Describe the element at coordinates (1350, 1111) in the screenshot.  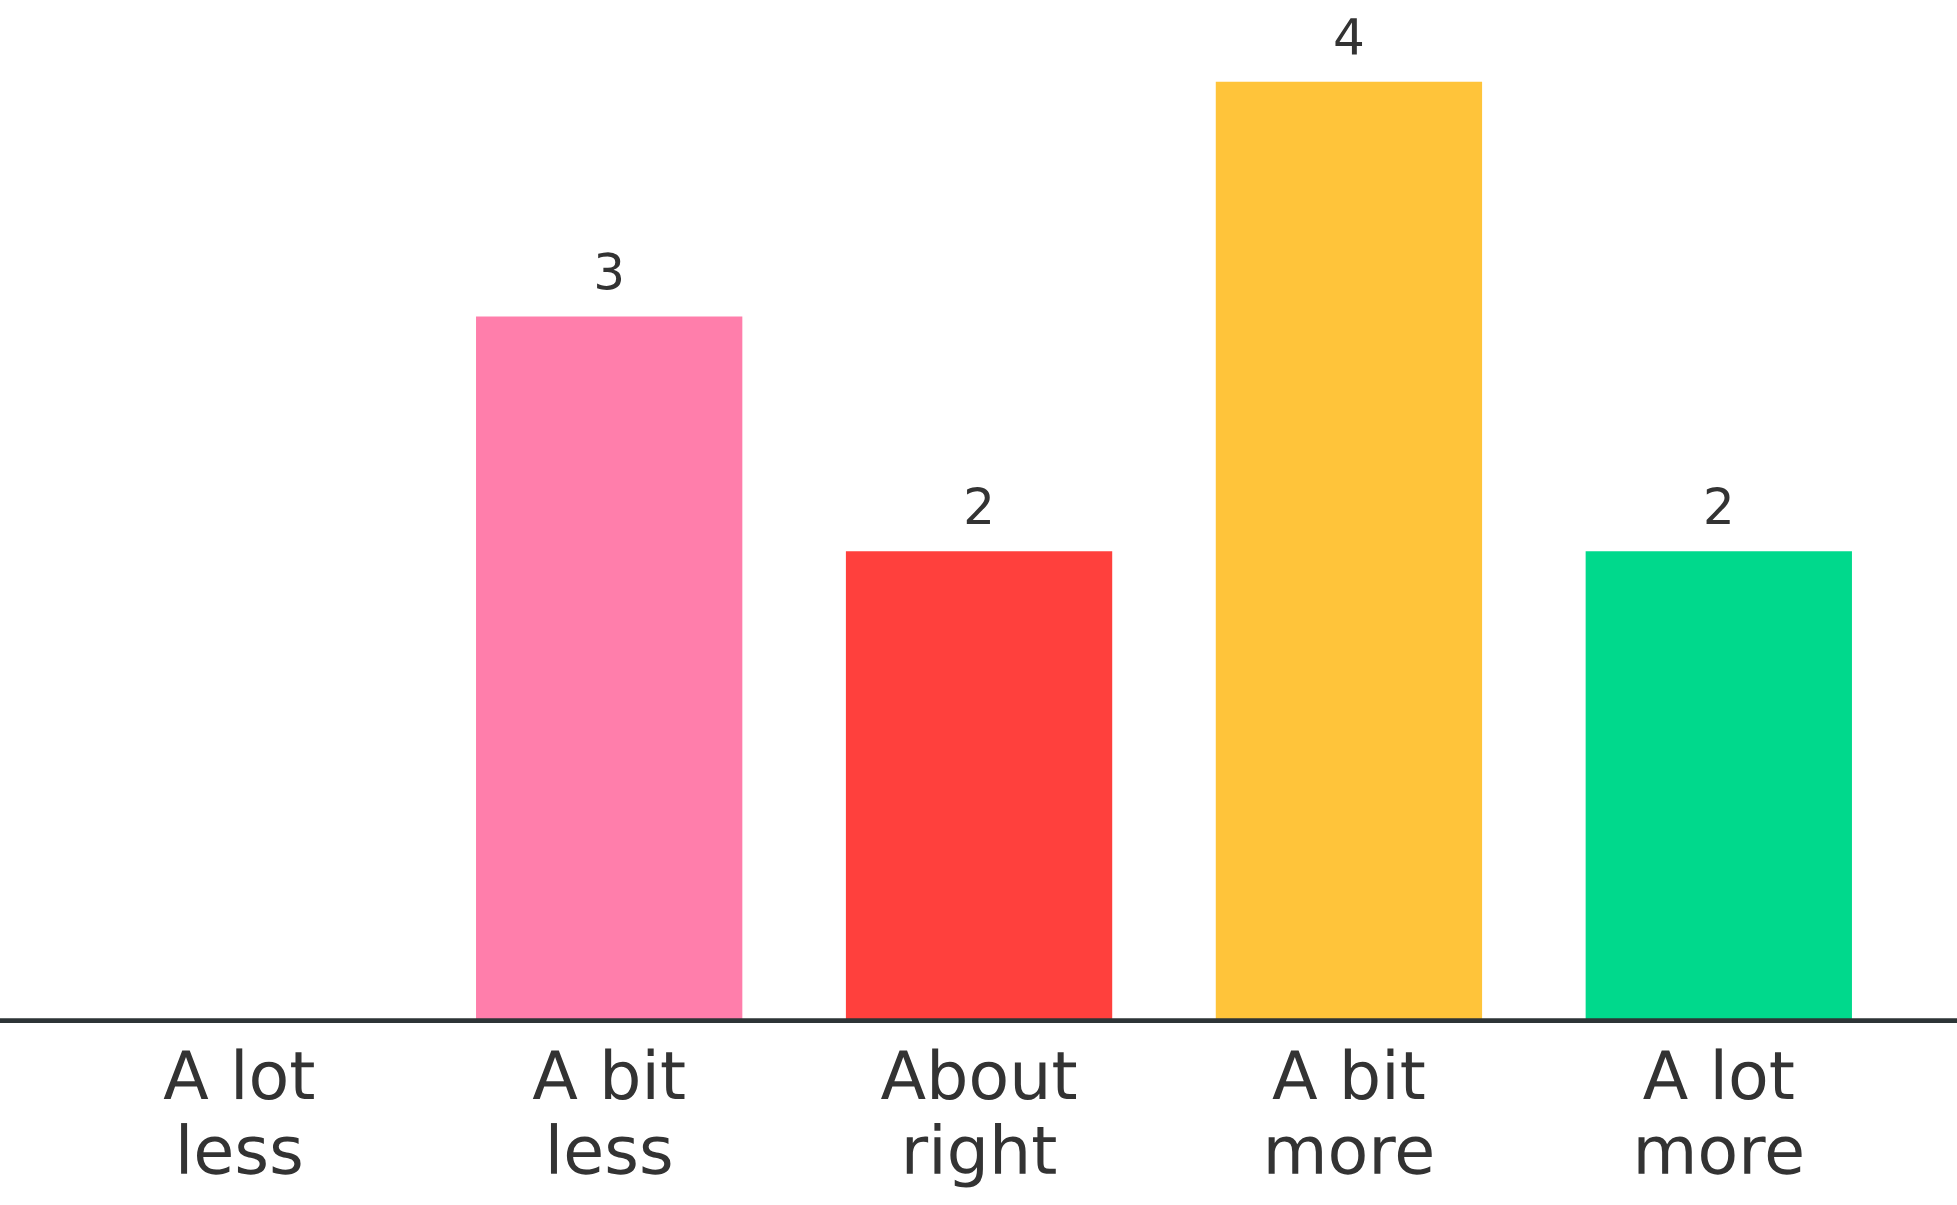
I see `x-tick-label: A bit more` at that location.